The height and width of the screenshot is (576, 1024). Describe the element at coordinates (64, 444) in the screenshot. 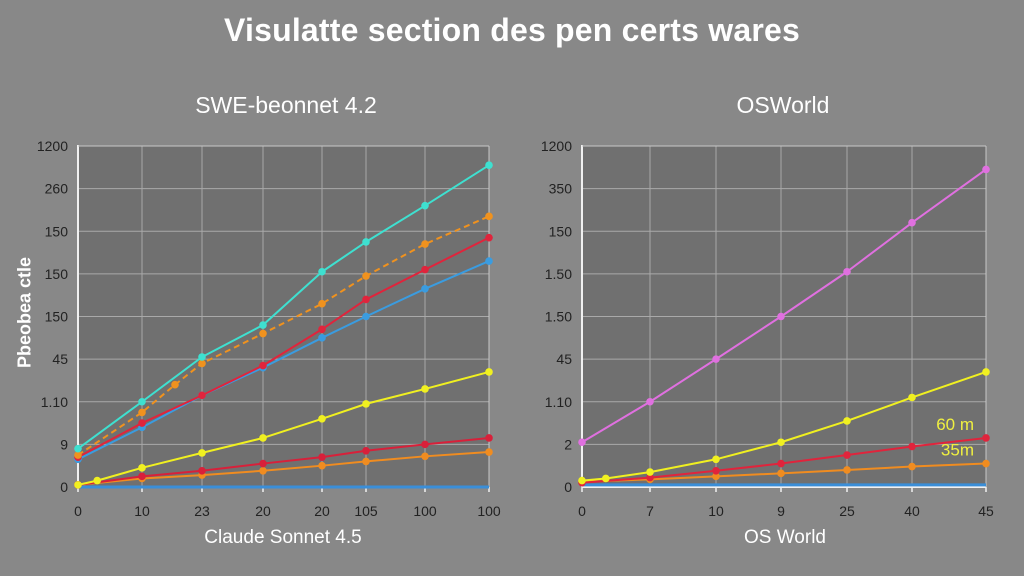

I see `y-tick-label: 9` at that location.